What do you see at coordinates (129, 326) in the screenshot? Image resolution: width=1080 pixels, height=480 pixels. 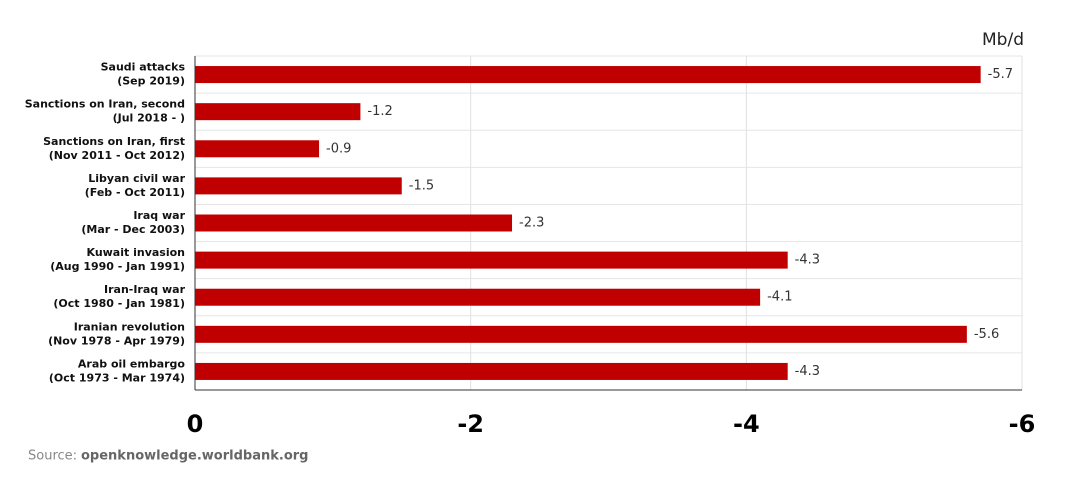 I see `y-tick-label: Iranian revolution` at bounding box center [129, 326].